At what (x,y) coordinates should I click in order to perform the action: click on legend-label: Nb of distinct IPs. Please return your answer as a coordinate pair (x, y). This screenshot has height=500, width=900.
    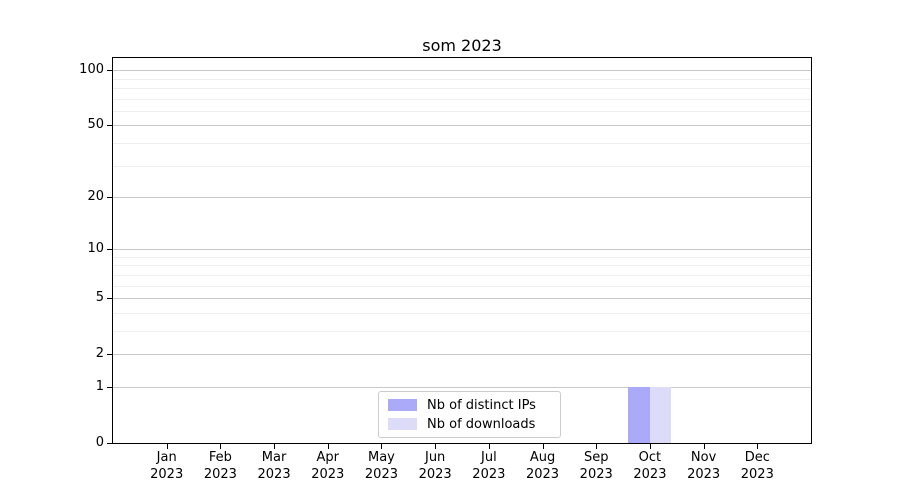
    Looking at the image, I should click on (481, 405).